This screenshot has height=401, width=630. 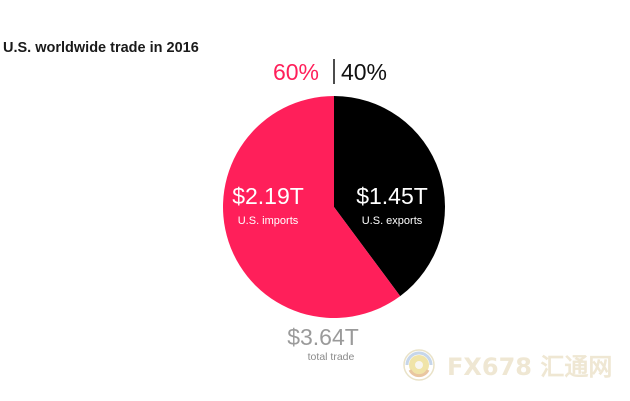 What do you see at coordinates (529, 367) in the screenshot?
I see `watermark-text: FX678 汇通网` at bounding box center [529, 367].